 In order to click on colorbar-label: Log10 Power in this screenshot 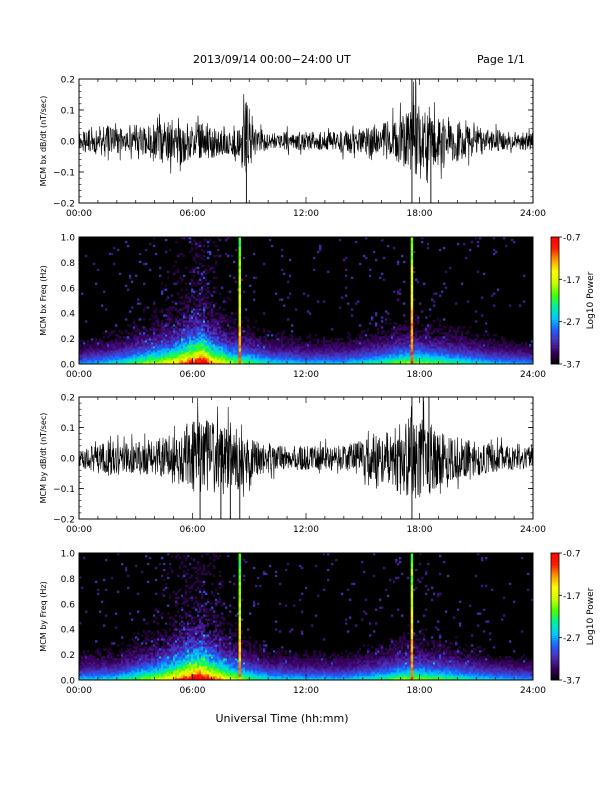, I will do `click(591, 300)`.